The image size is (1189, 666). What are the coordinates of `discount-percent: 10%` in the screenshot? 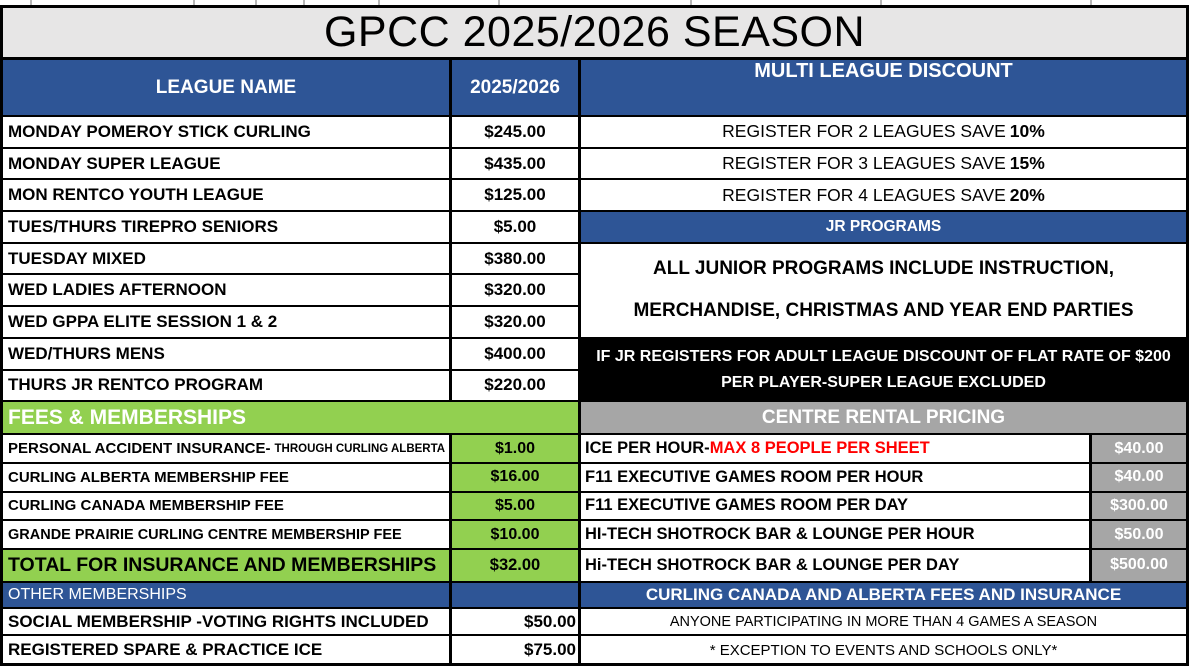 It's located at (1027, 131).